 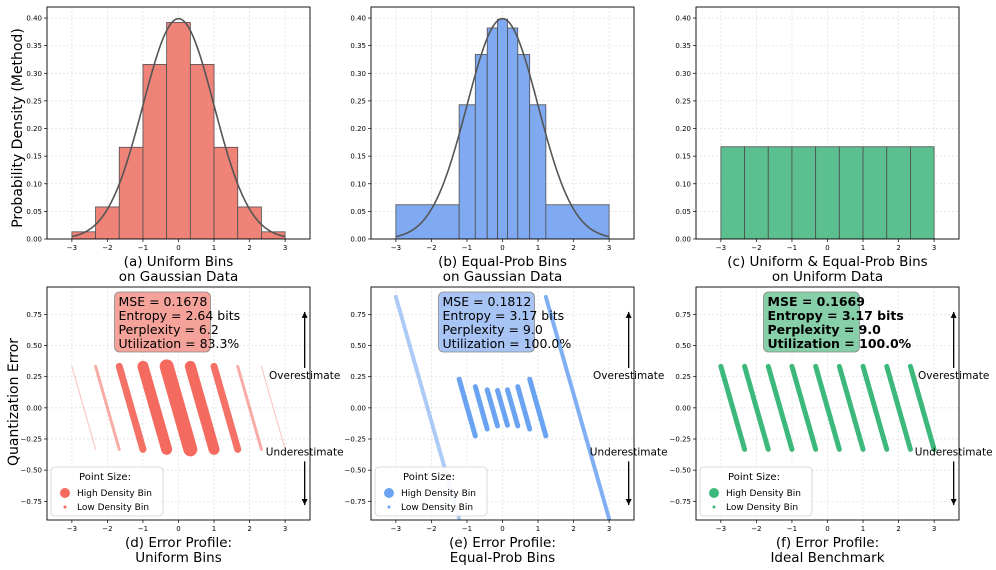 What do you see at coordinates (31, 440) in the screenshot?
I see `y-tick-label: −0.25` at bounding box center [31, 440].